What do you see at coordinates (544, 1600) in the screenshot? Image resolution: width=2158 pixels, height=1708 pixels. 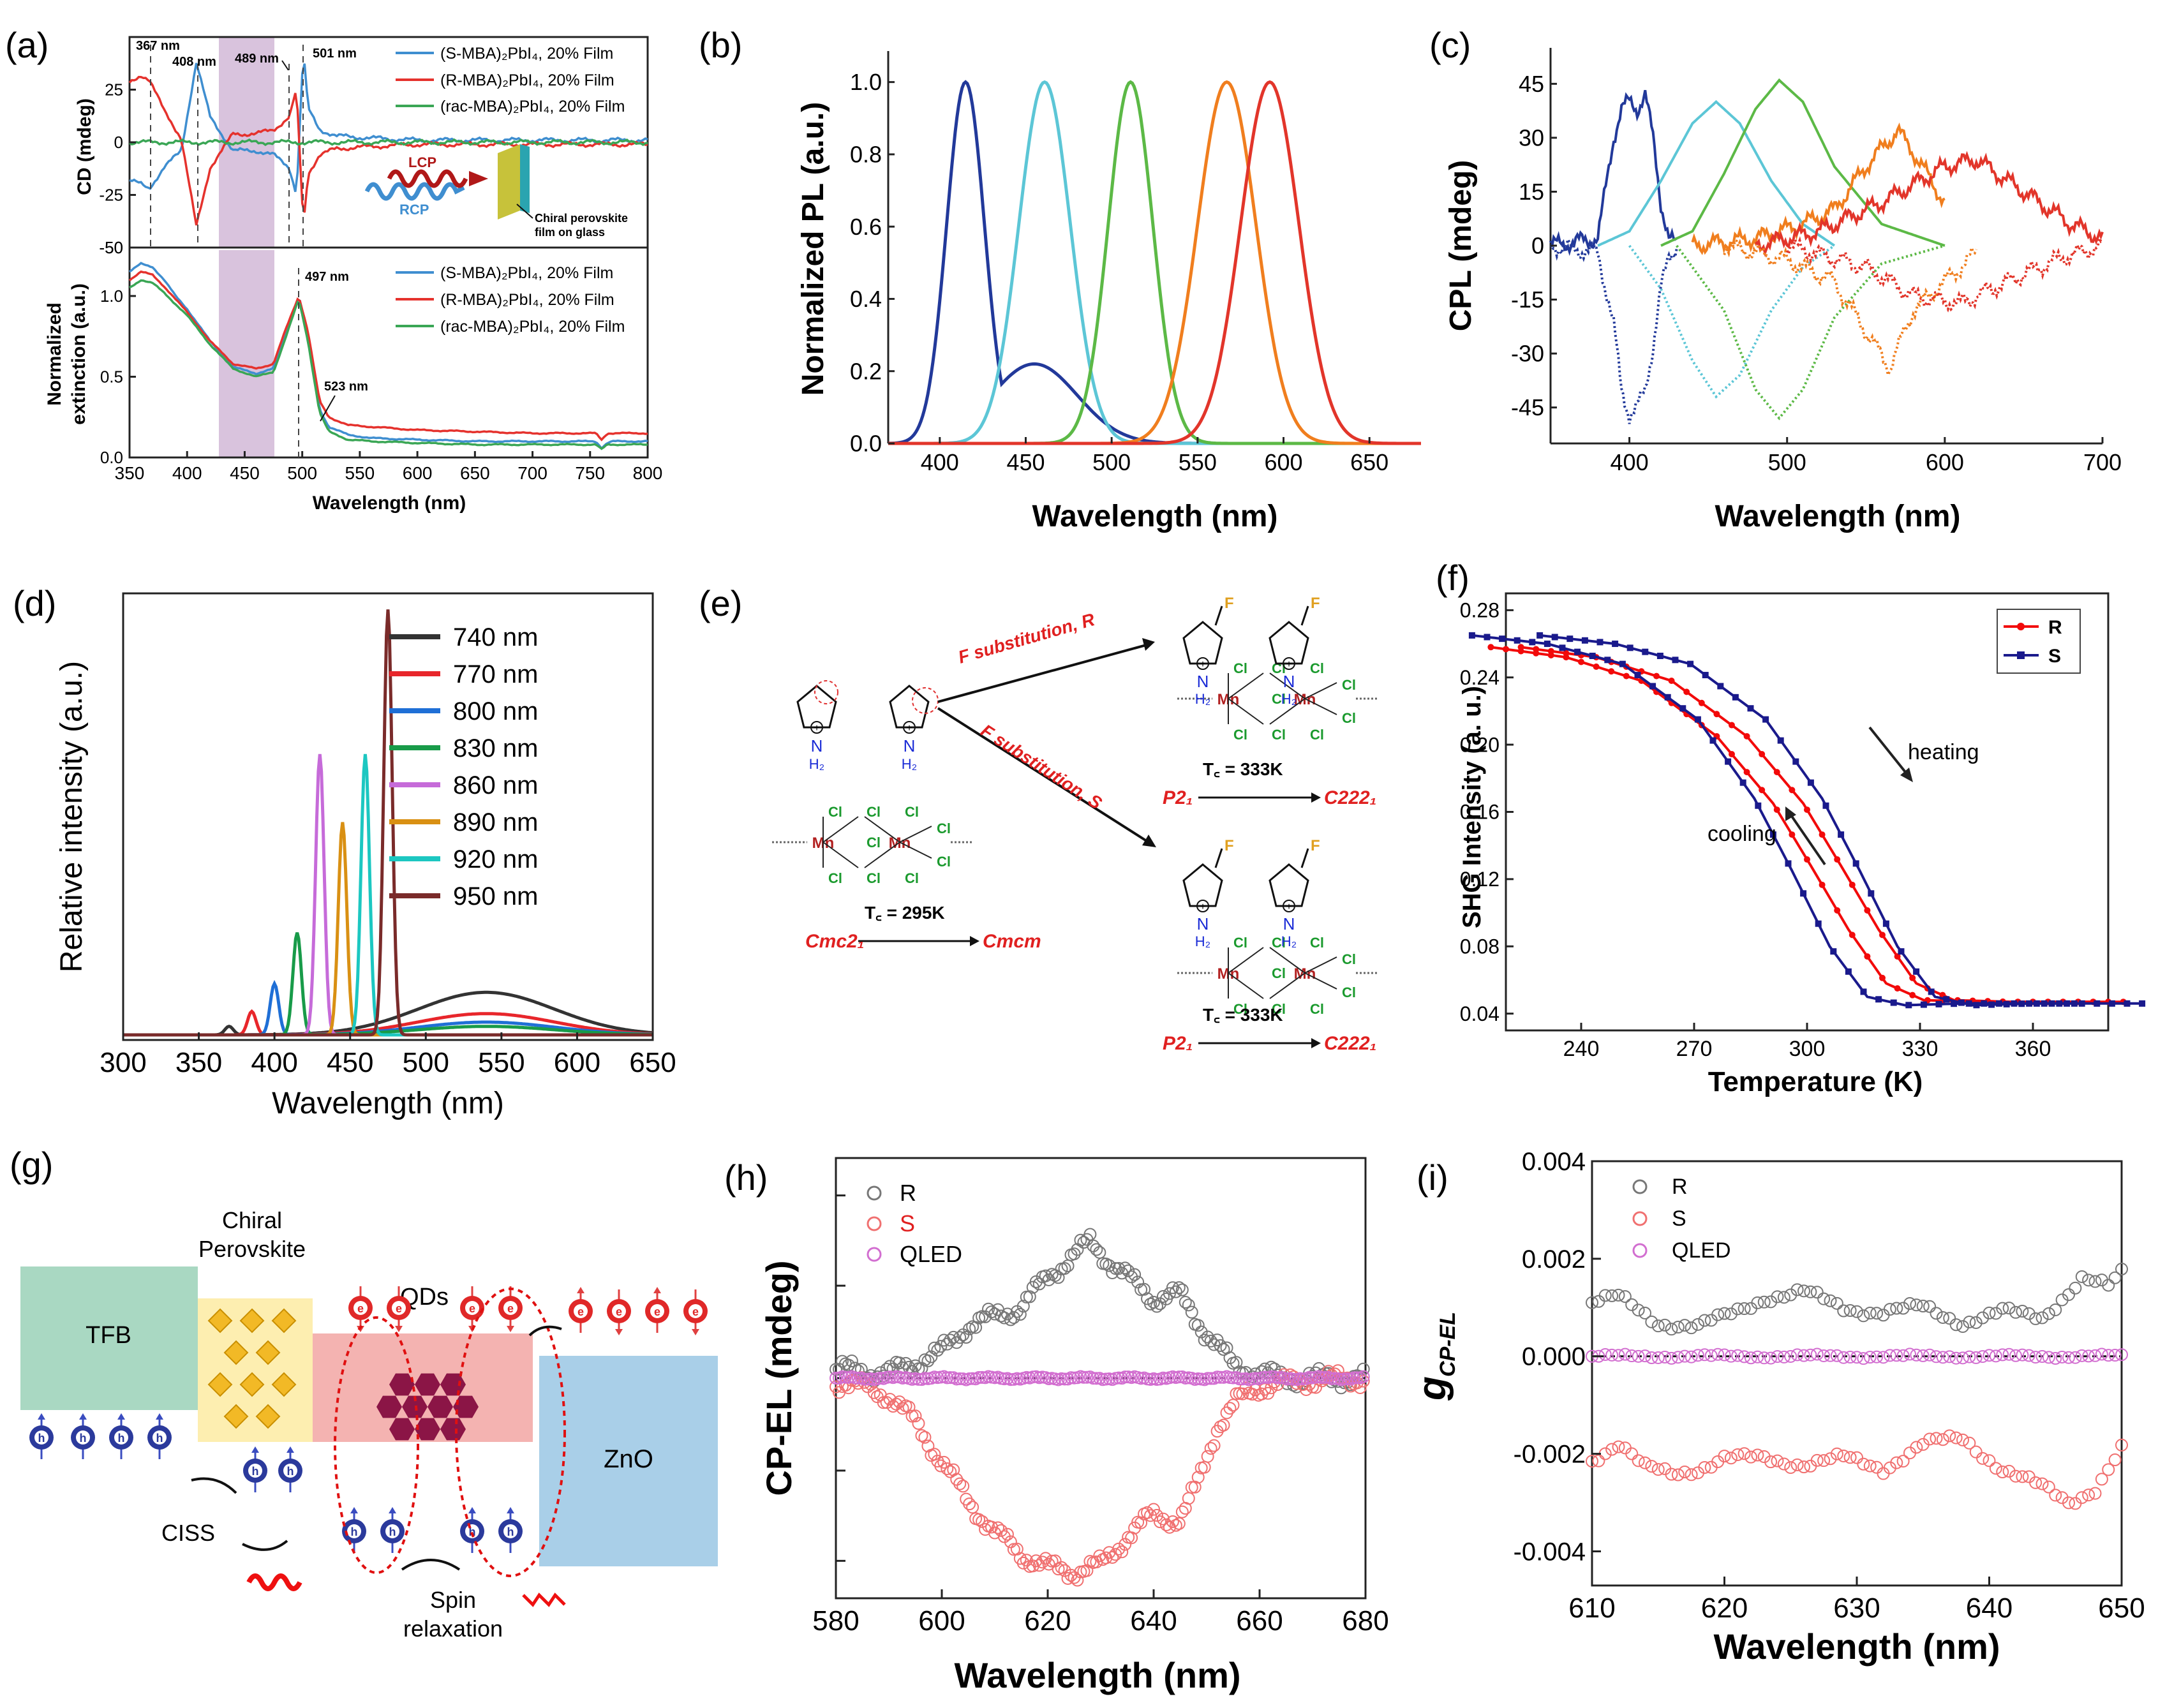 I see `emission-wave-right` at bounding box center [544, 1600].